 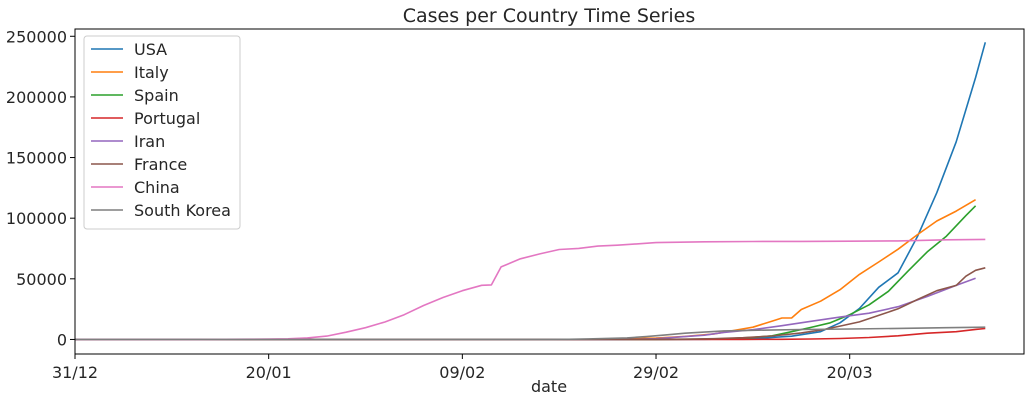 What do you see at coordinates (36, 36) in the screenshot?
I see `y-tick-label: 250000` at bounding box center [36, 36].